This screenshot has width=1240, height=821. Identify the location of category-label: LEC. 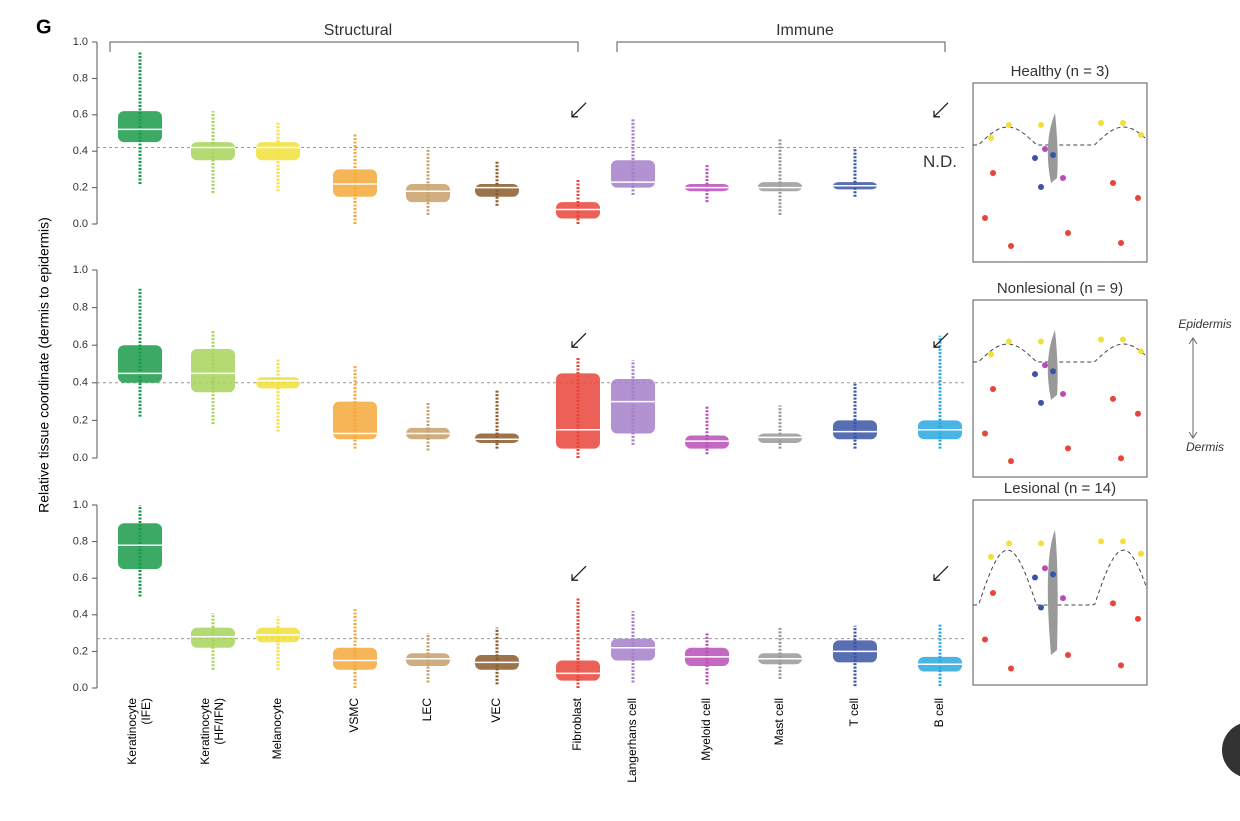
(427, 710).